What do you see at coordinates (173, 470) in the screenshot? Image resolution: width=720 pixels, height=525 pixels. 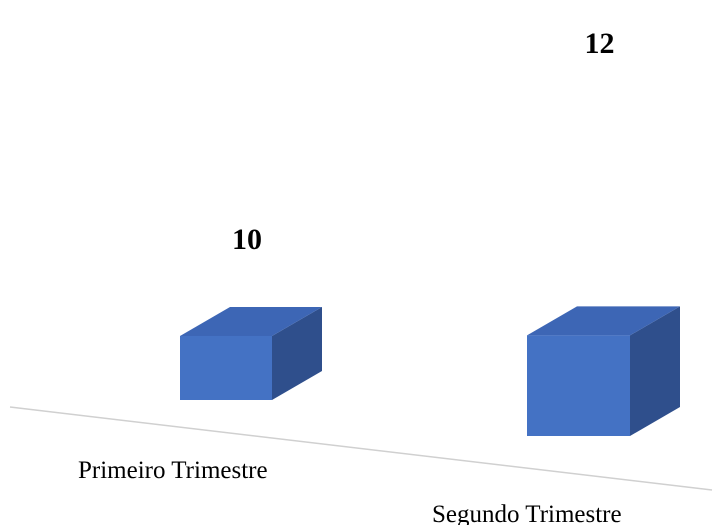 I see `category-label-1: Primeiro Trimestre` at bounding box center [173, 470].